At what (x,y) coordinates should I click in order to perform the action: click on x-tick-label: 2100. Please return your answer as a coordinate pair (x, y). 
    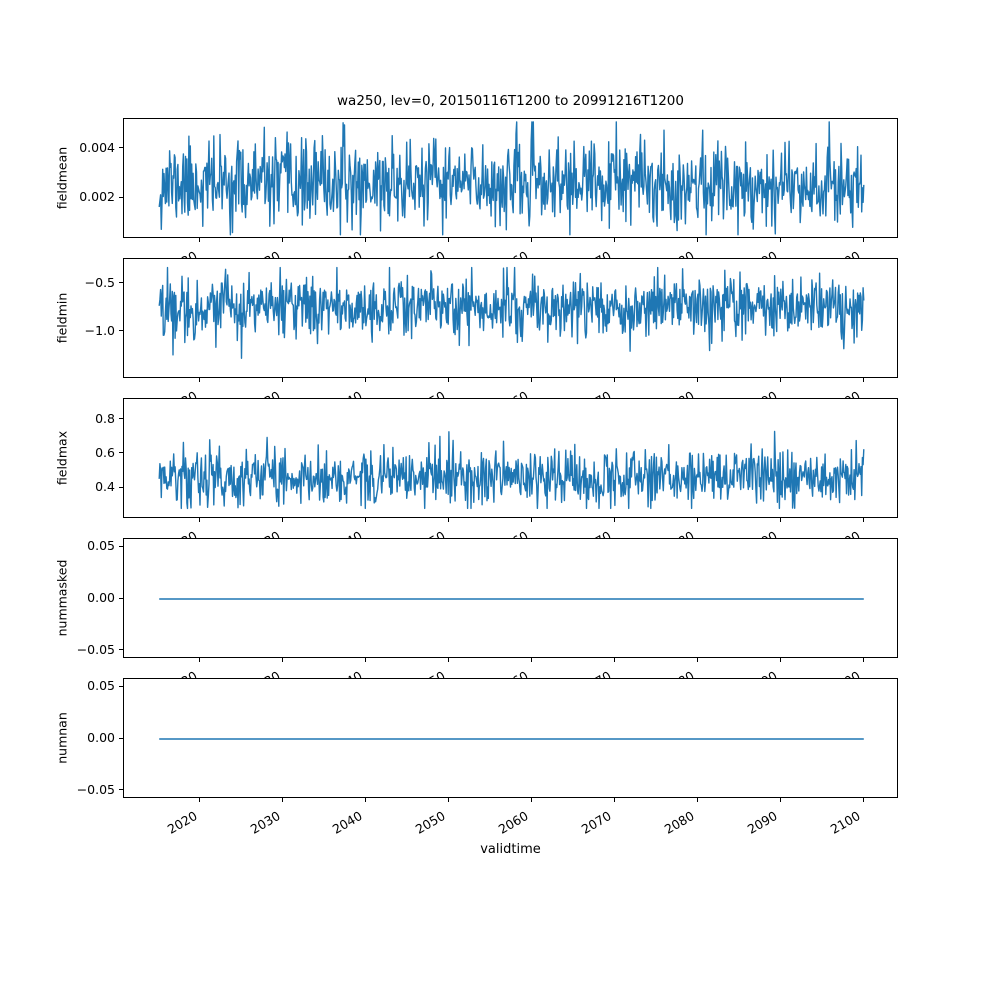
    Looking at the image, I should click on (846, 822).